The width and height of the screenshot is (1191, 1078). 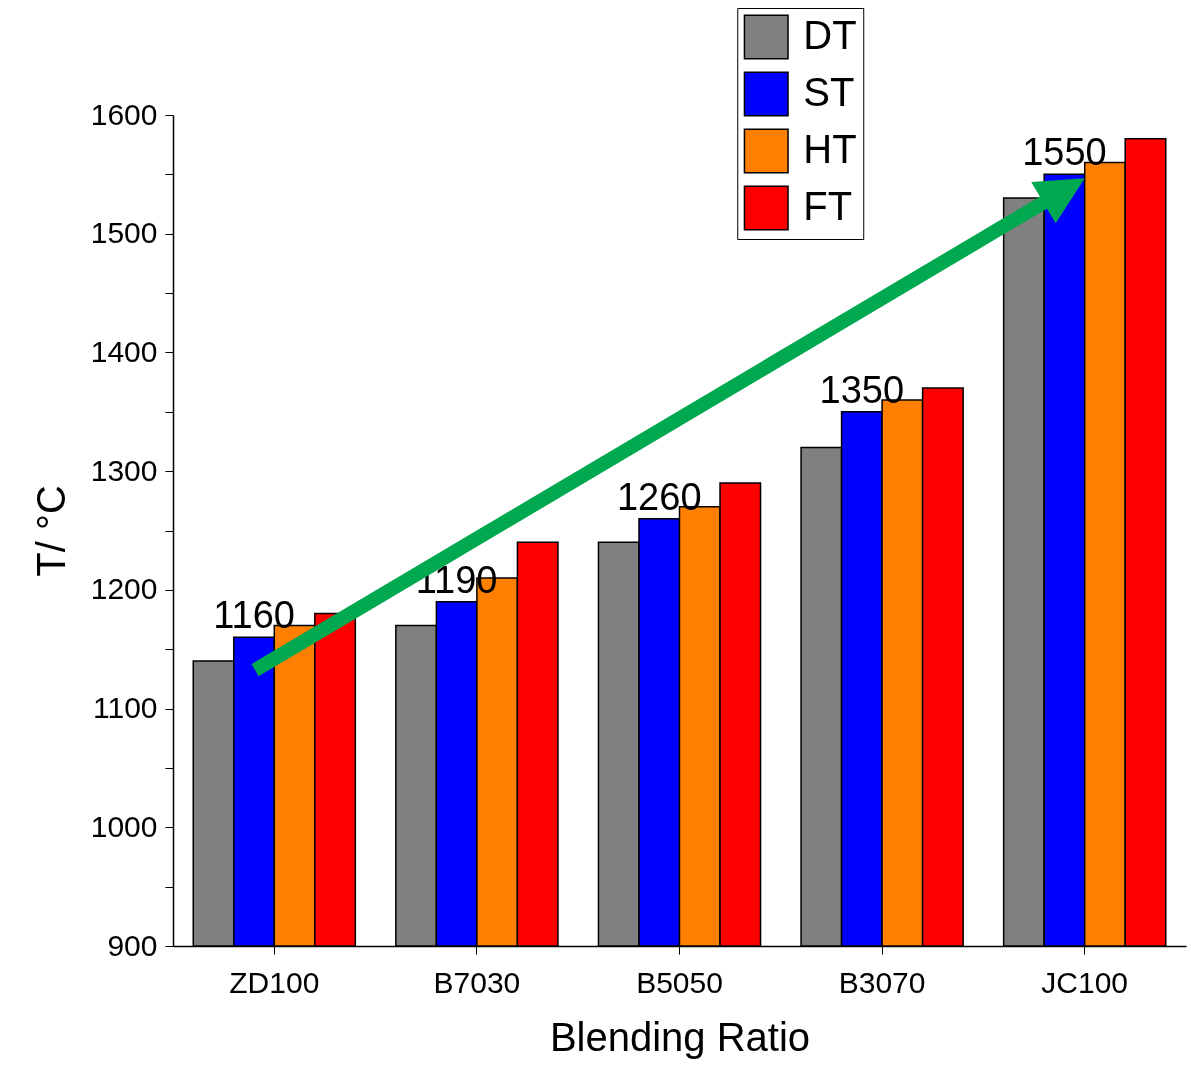 What do you see at coordinates (830, 149) in the screenshot?
I see `legend-label: HT` at bounding box center [830, 149].